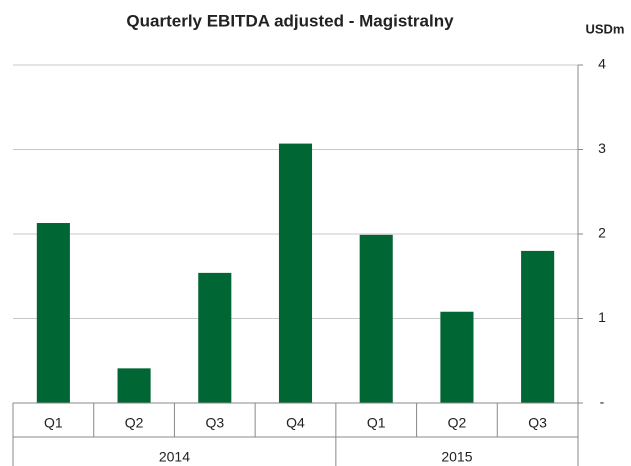 The height and width of the screenshot is (466, 631). I want to click on y-tick-label: 1, so click(602, 317).